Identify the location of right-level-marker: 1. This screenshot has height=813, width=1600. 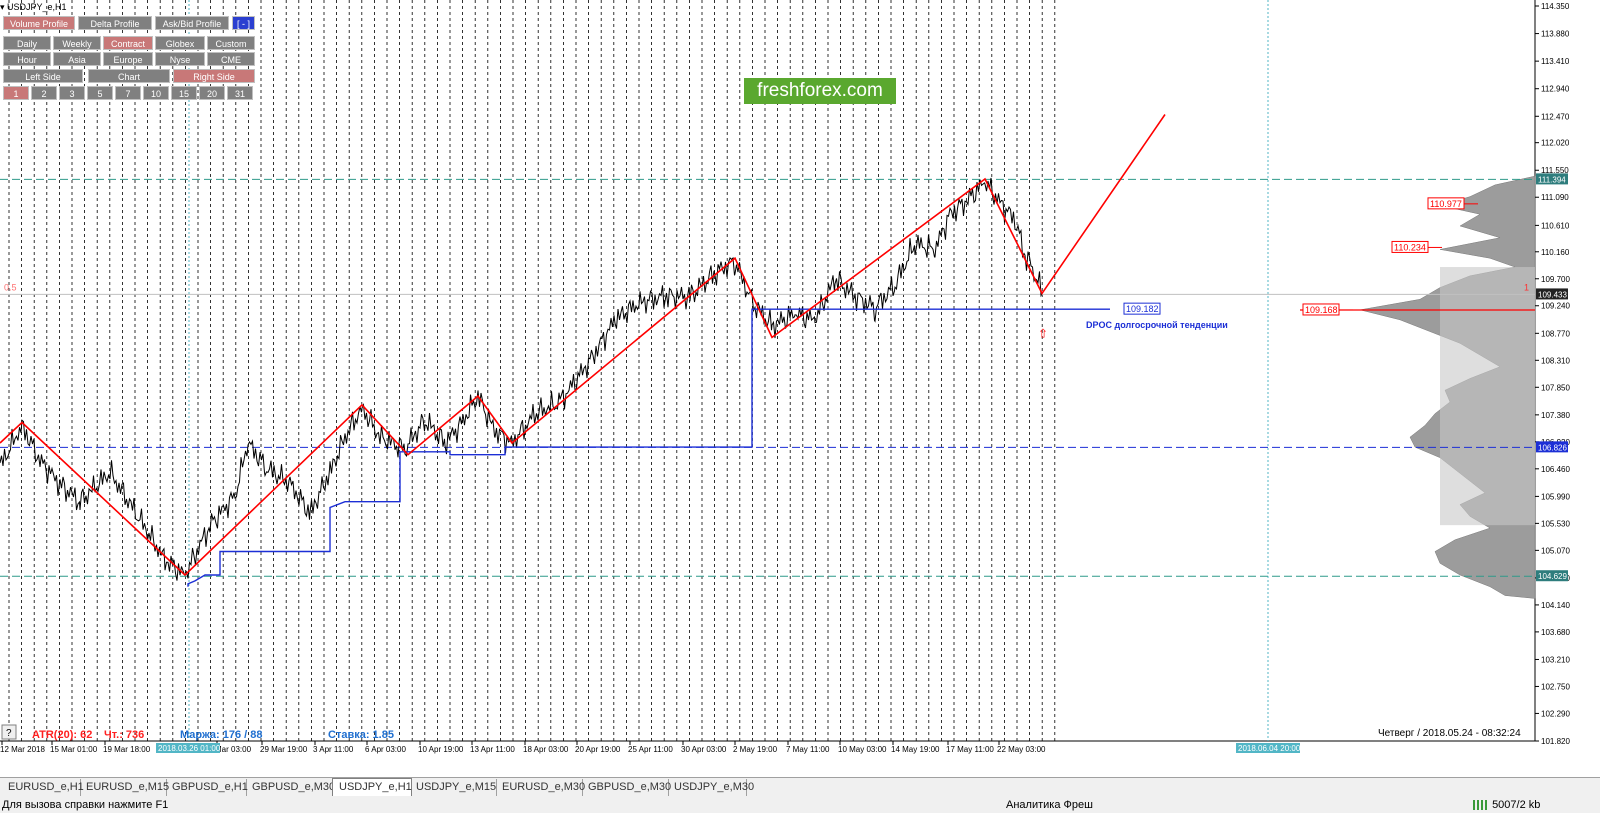
(1526, 287).